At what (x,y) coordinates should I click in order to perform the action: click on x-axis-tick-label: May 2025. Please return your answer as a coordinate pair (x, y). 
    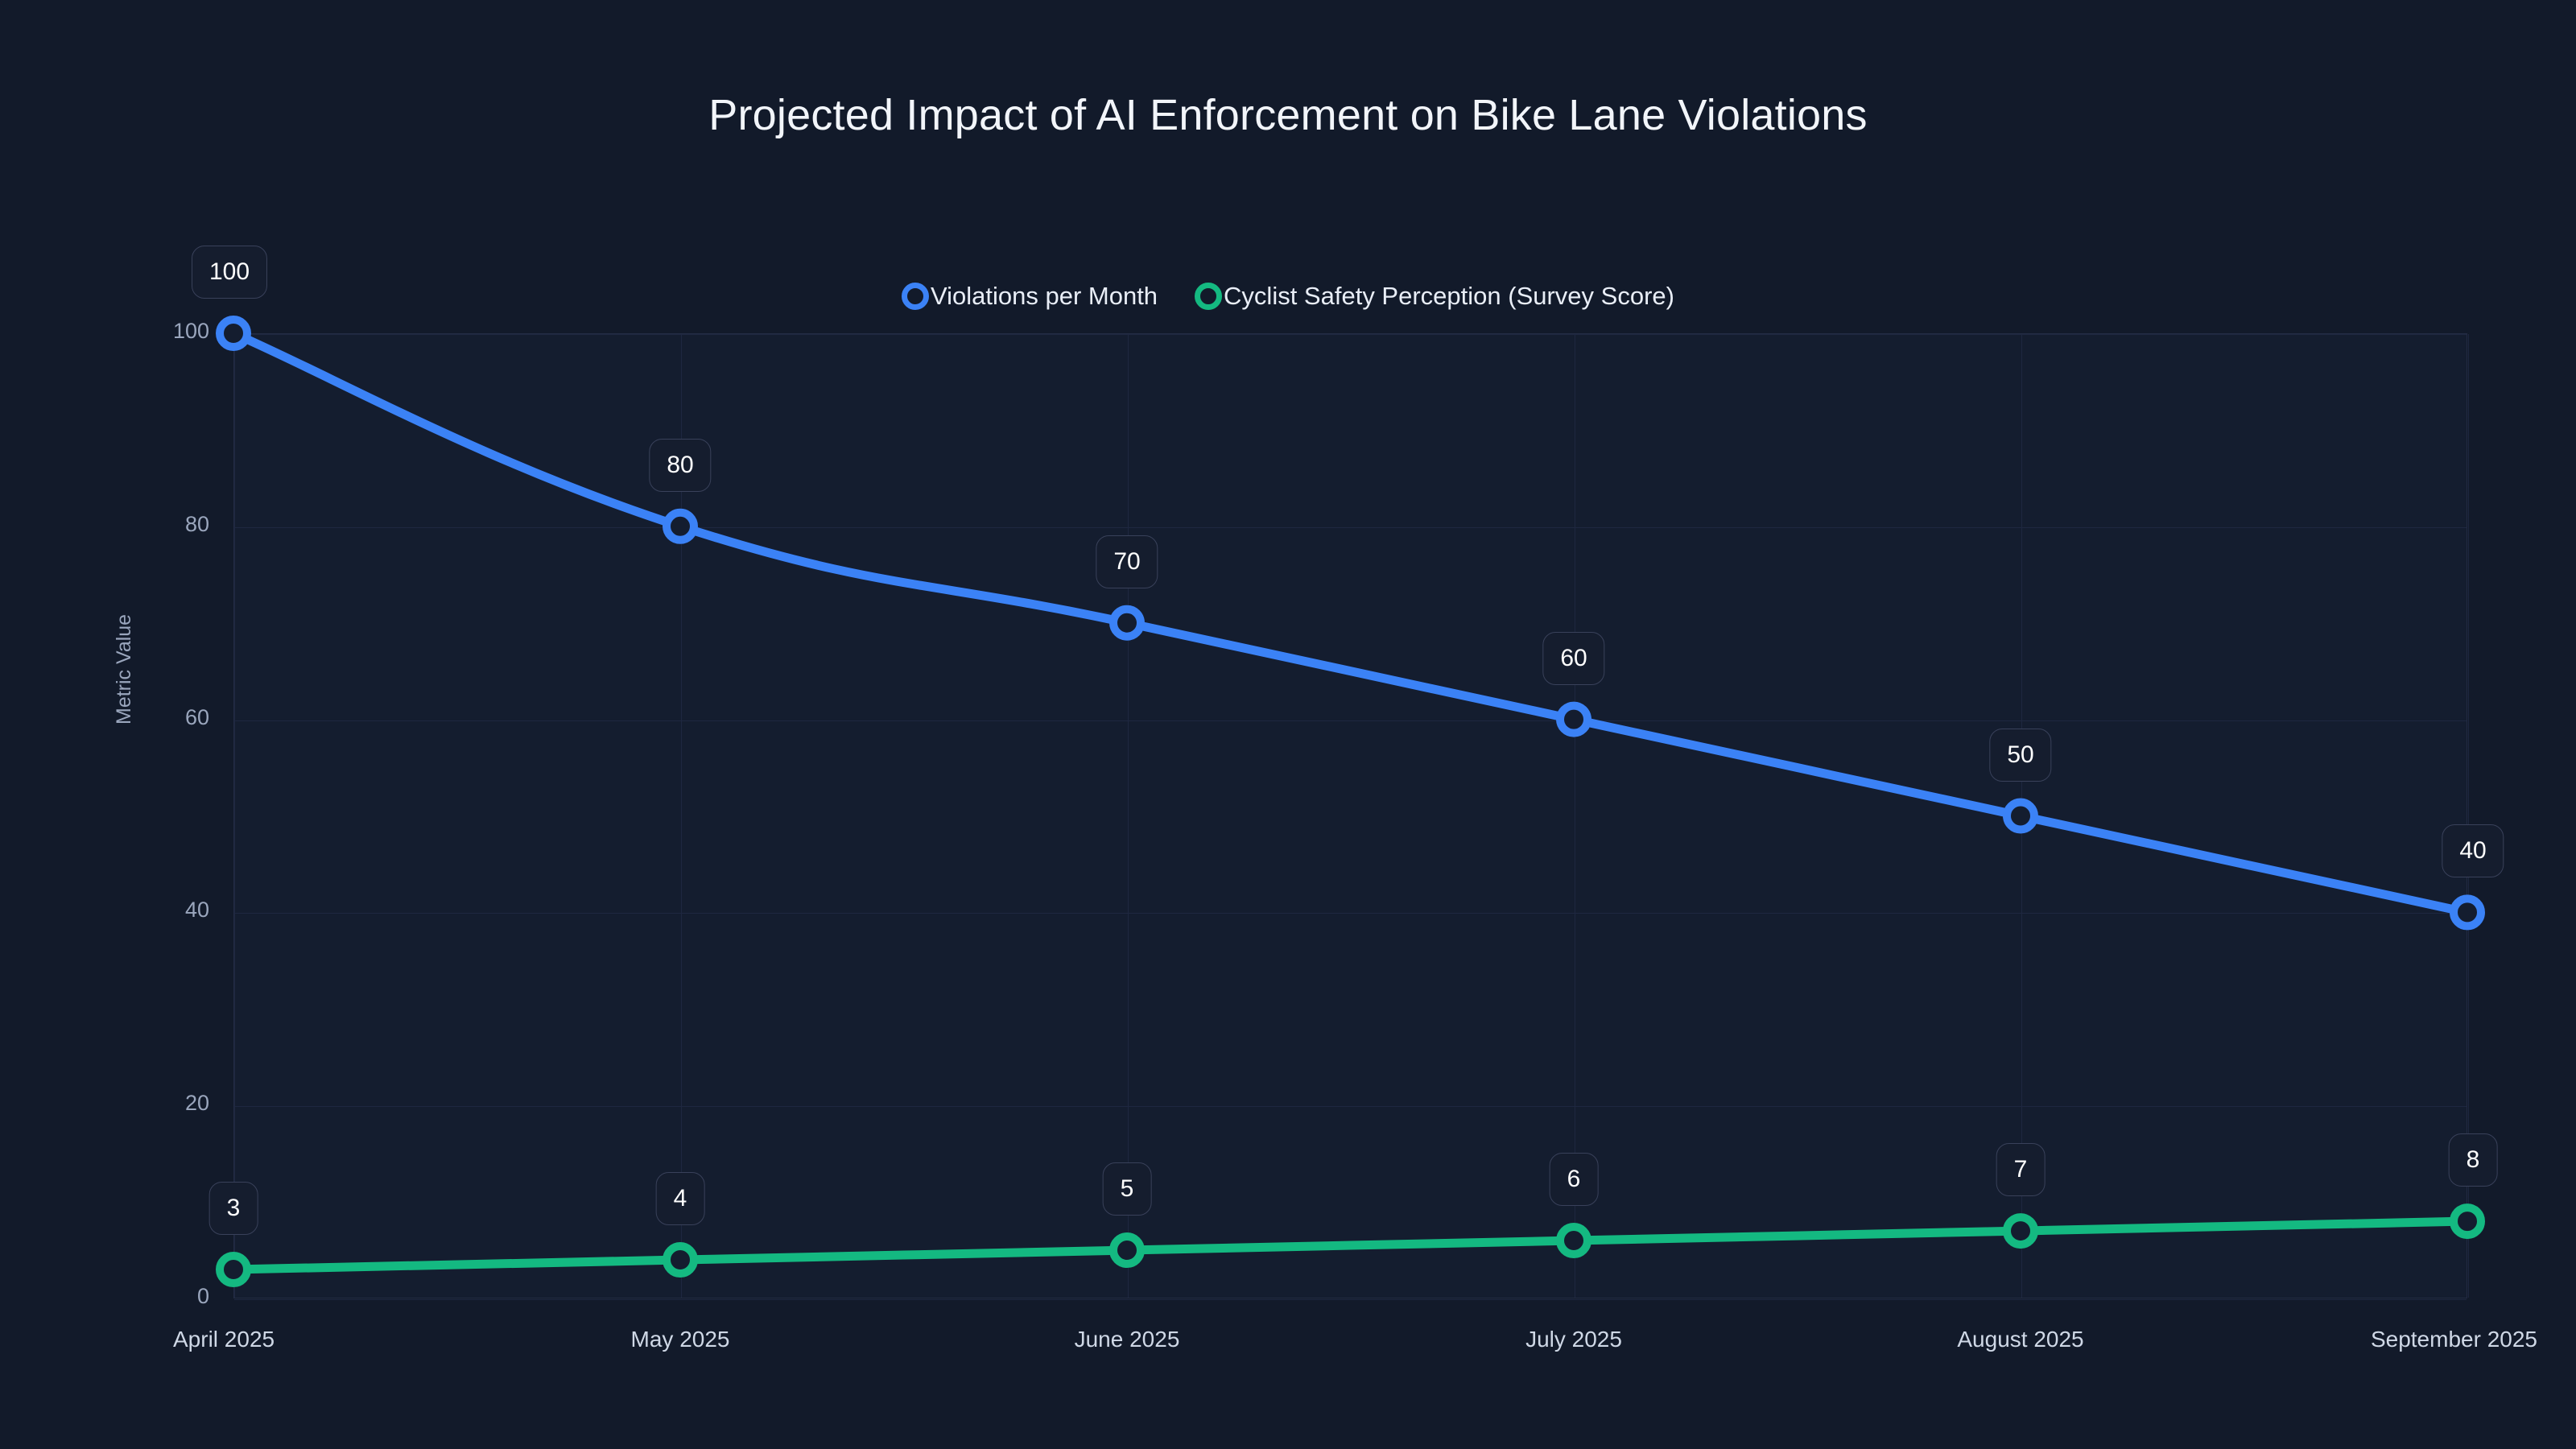
    Looking at the image, I should click on (680, 1339).